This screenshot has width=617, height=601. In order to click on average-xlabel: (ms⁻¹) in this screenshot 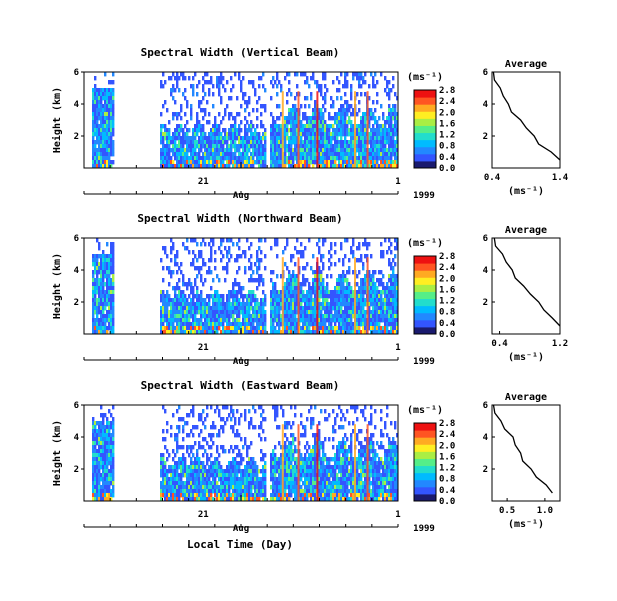, I will do `click(526, 191)`.